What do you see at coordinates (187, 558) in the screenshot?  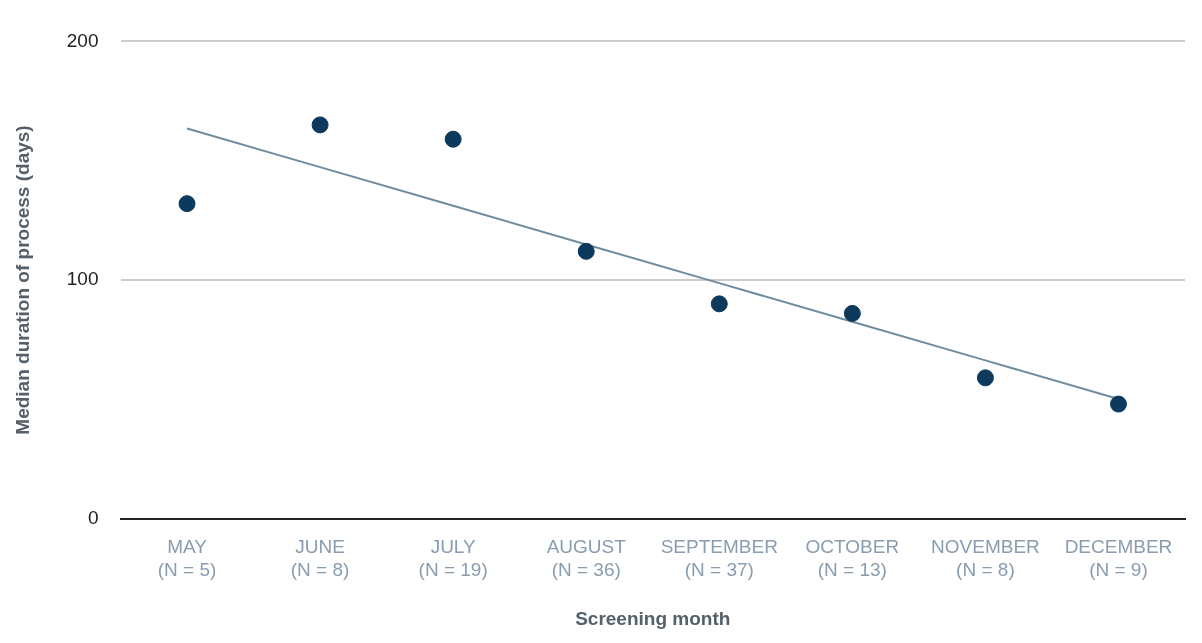 I see `x-tick-label: MAY (N = 5)` at bounding box center [187, 558].